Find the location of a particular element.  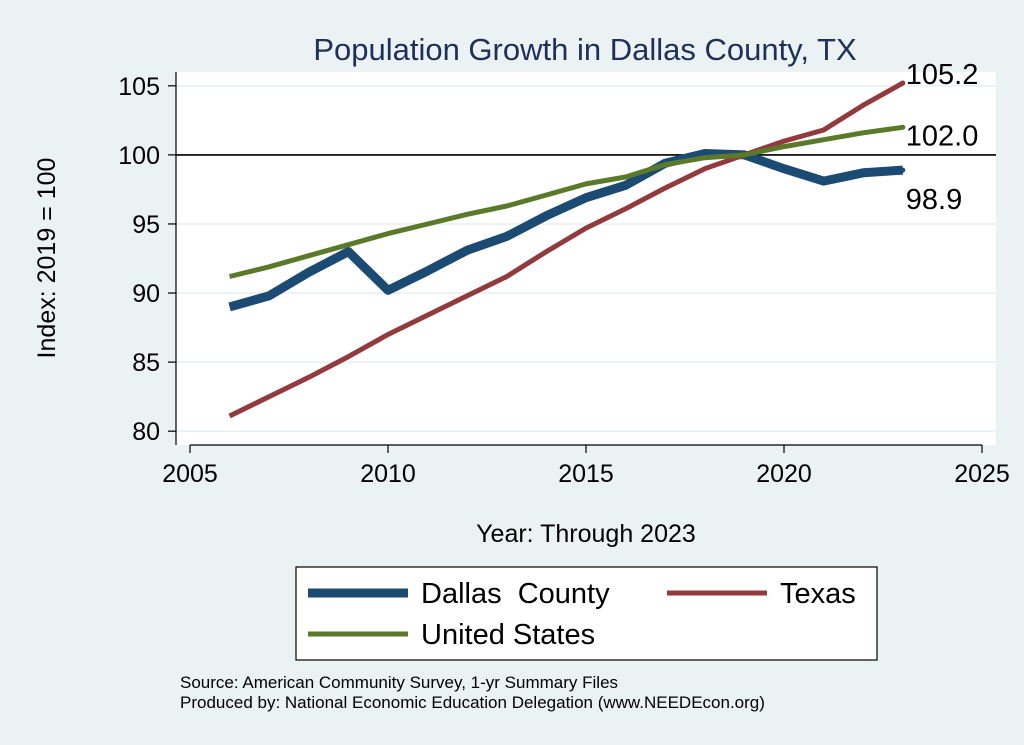

end-value-label: 102.0 is located at coordinates (942, 136).